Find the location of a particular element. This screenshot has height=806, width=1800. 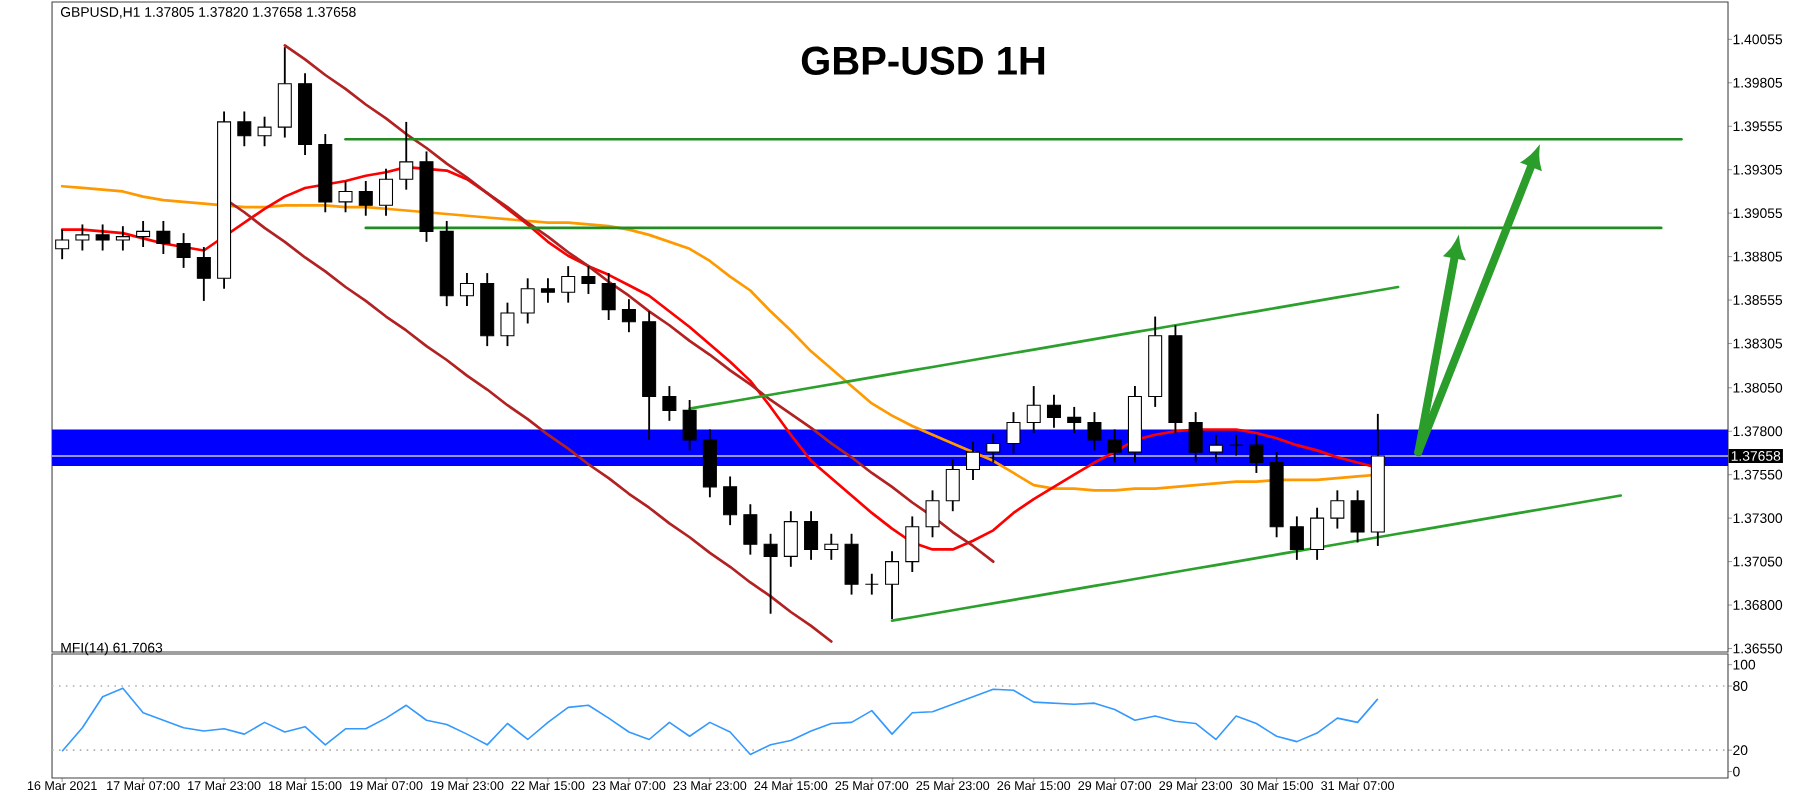

text: GBP-USD 1H is located at coordinates (923, 60).